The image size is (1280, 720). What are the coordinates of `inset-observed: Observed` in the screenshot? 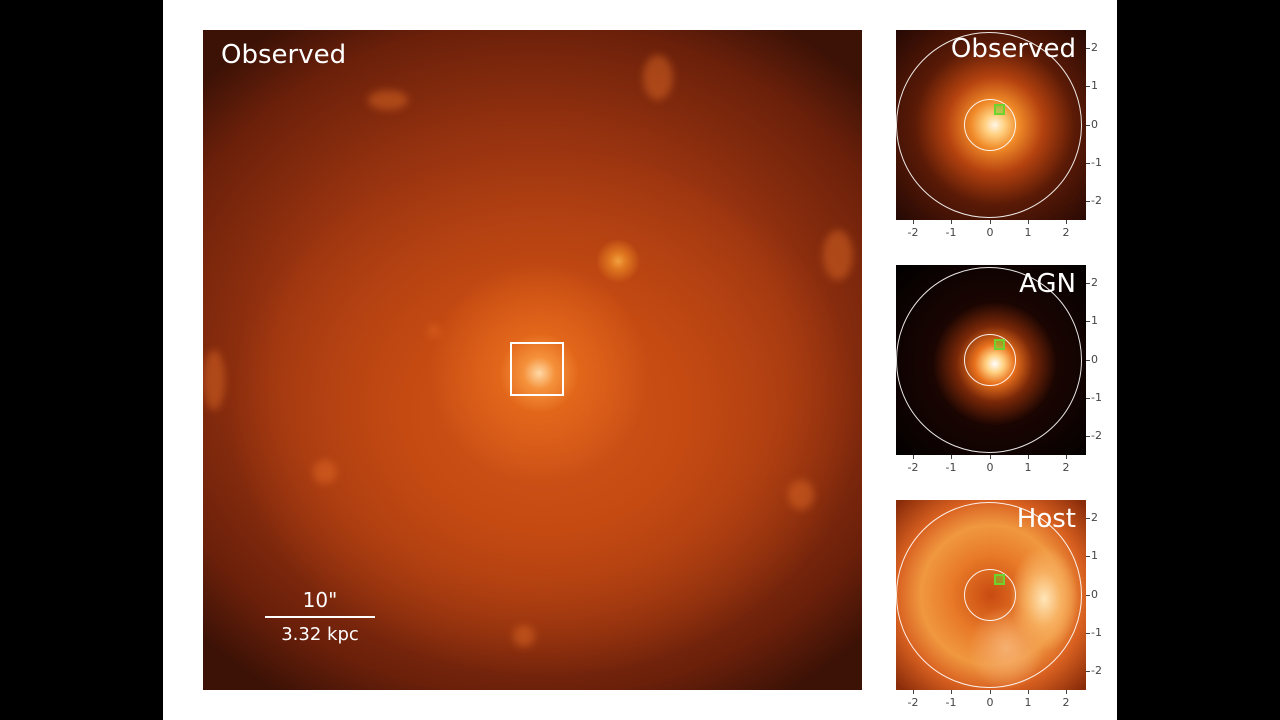 It's located at (991, 125).